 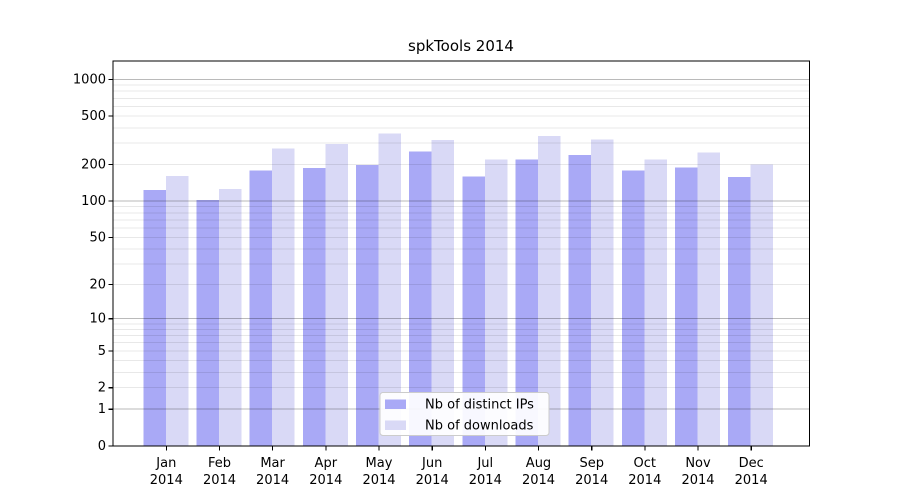 What do you see at coordinates (97, 237) in the screenshot?
I see `y-axis-tick-label: 50` at bounding box center [97, 237].